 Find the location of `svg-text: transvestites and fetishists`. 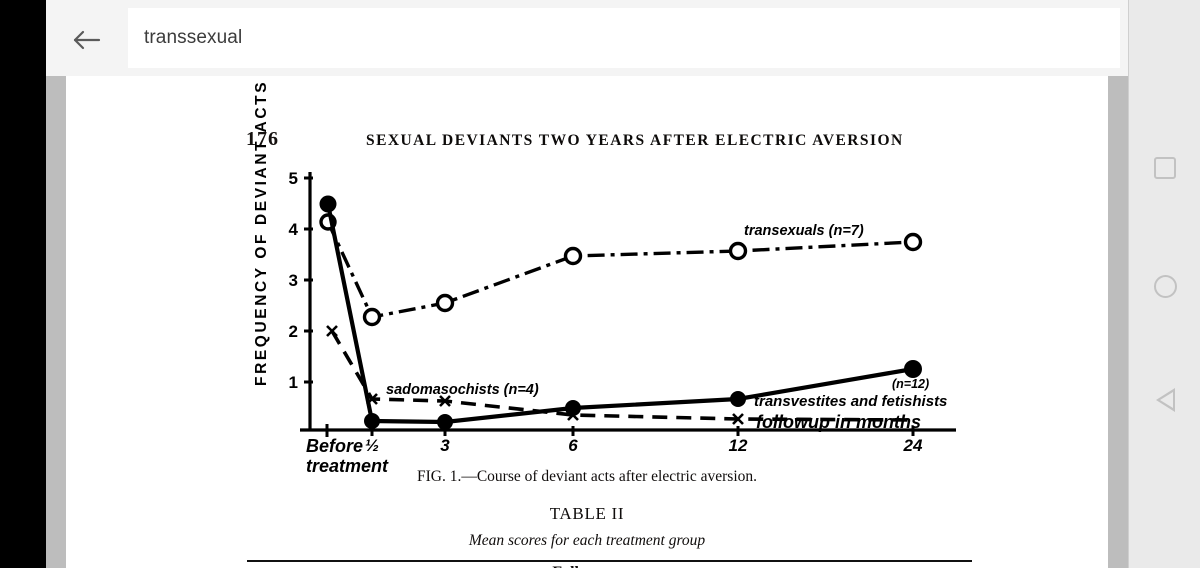

svg-text: transvestites and fetishists is located at coordinates (850, 401).